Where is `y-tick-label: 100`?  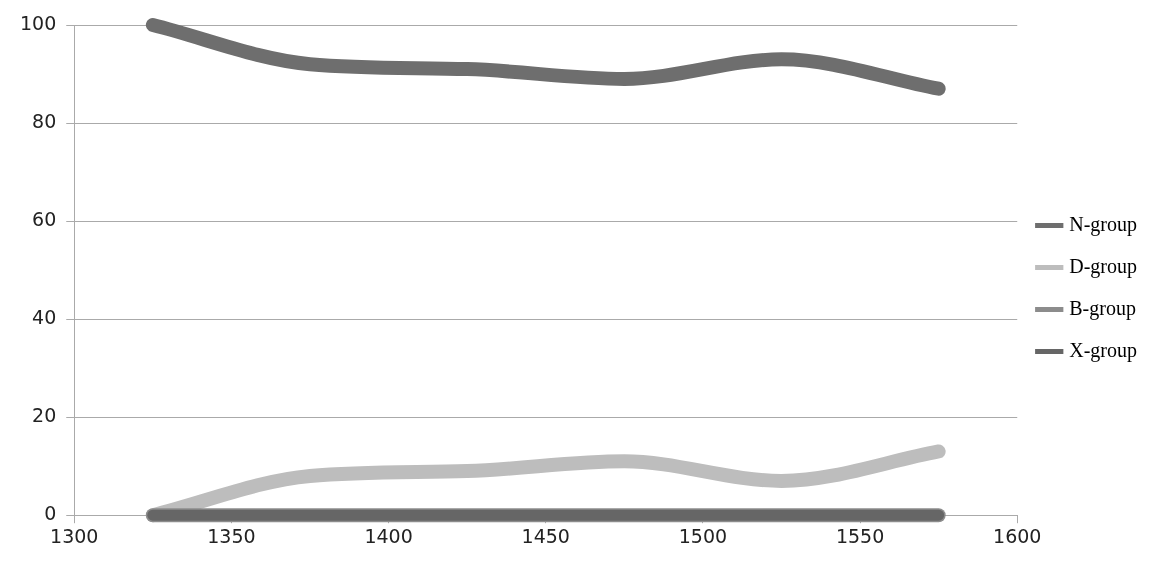
y-tick-label: 100 is located at coordinates (38, 22).